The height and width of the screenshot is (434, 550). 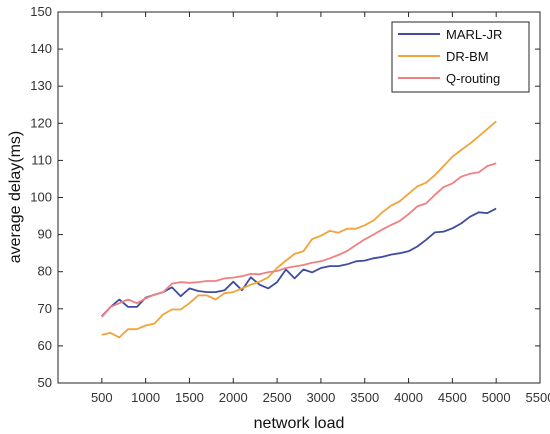 What do you see at coordinates (41, 122) in the screenshot?
I see `y-tick-label: 120` at bounding box center [41, 122].